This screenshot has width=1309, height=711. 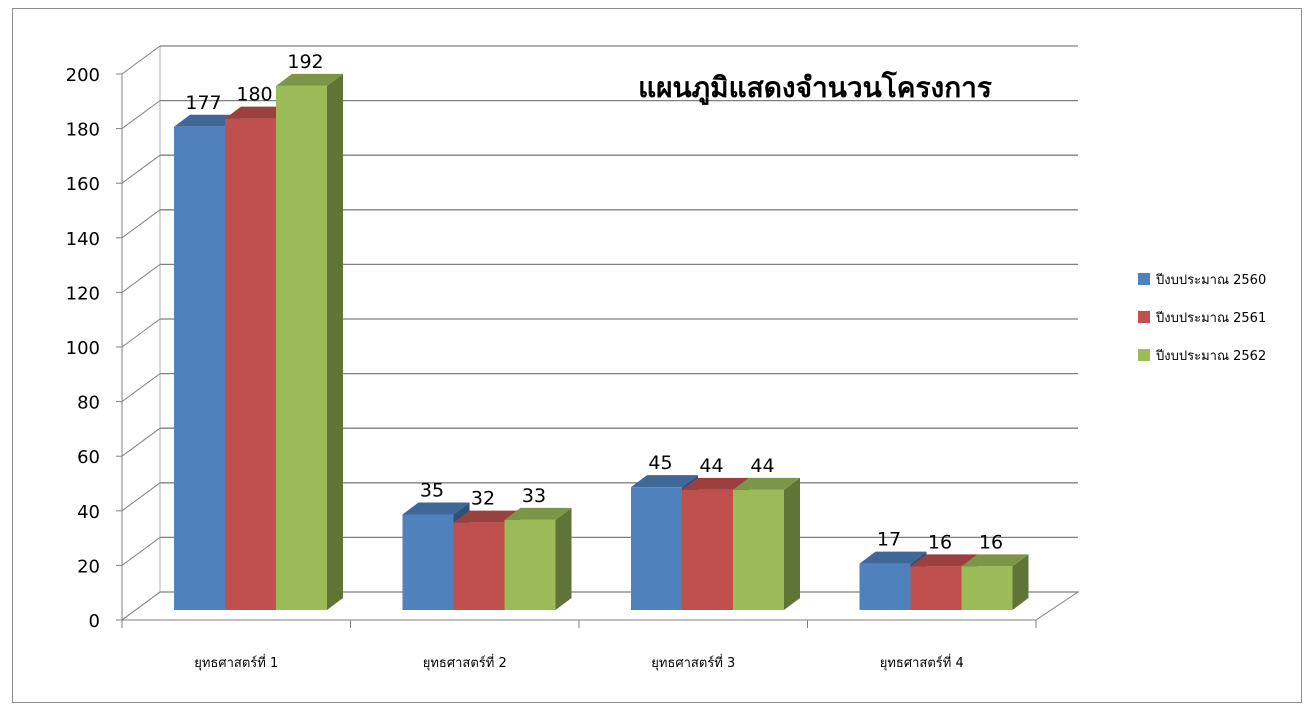 What do you see at coordinates (922, 662) in the screenshot?
I see `x-tick-label: ยุทธศาสตร์ที่ 4` at bounding box center [922, 662].